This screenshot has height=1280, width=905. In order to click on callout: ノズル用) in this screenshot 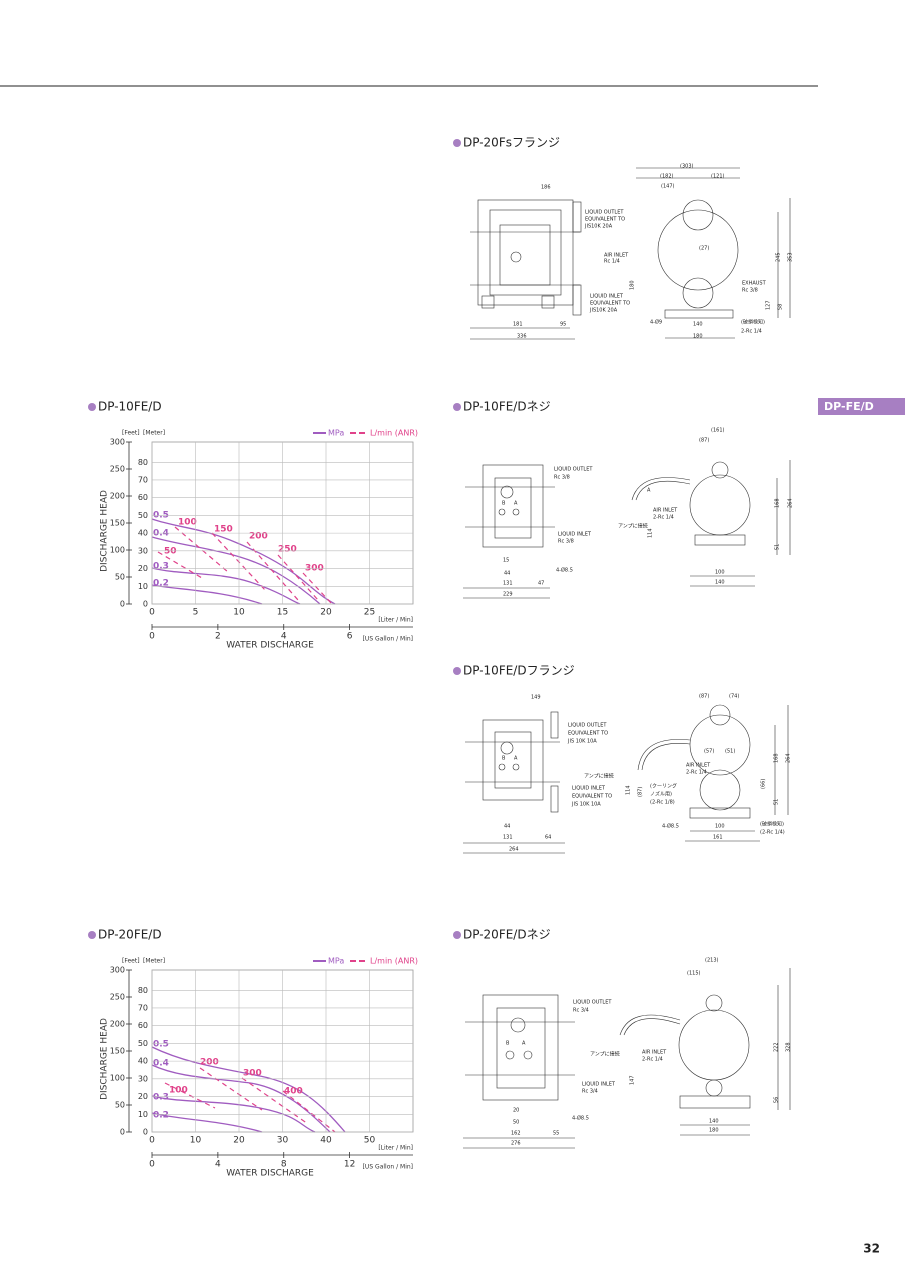, I will do `click(661, 794)`.